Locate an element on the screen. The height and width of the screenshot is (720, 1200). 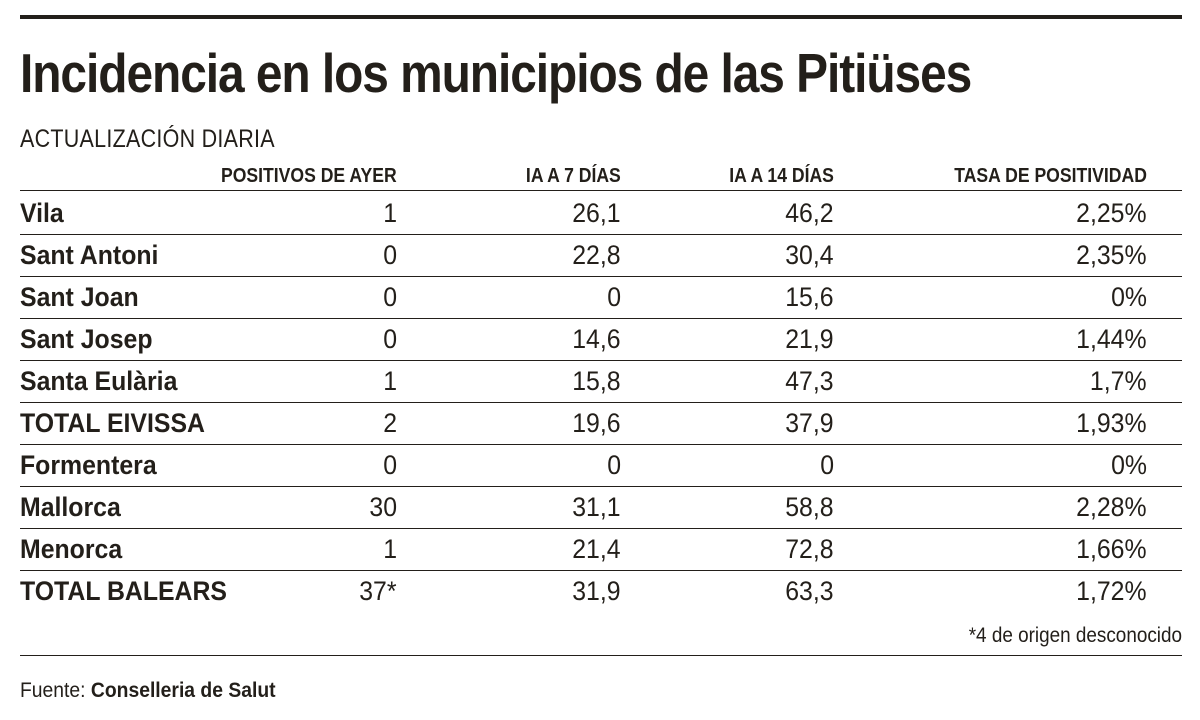
ia7-value: 15,8 is located at coordinates (596, 381).